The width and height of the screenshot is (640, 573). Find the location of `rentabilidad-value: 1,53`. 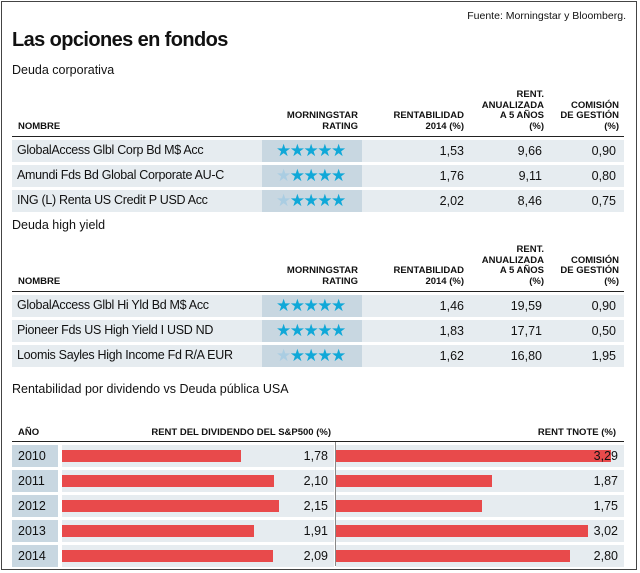

rentabilidad-value: 1,53 is located at coordinates (451, 151).